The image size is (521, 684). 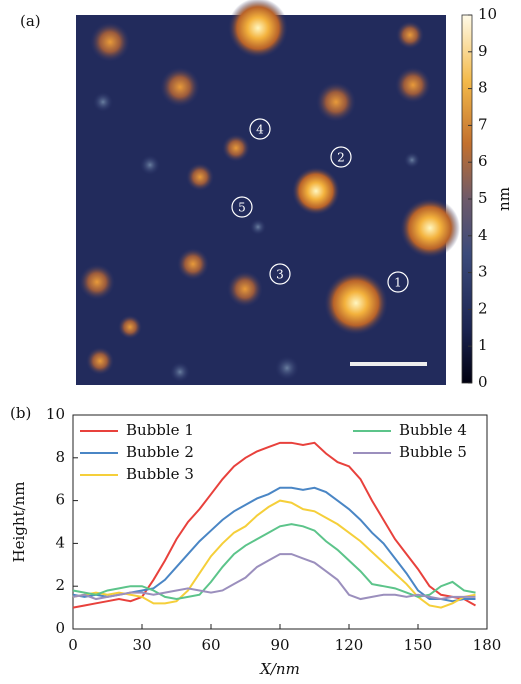 I want to click on colorbar-tick-label: 2, so click(x=483, y=308).